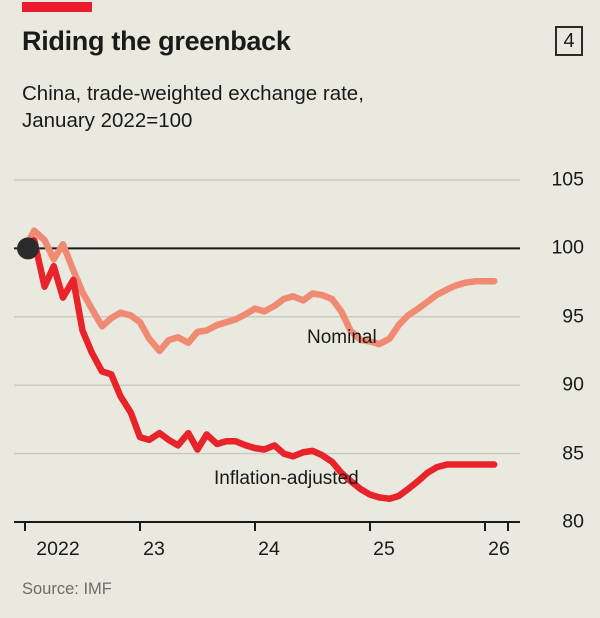  I want to click on page-title: Riding the greenback, so click(156, 41).